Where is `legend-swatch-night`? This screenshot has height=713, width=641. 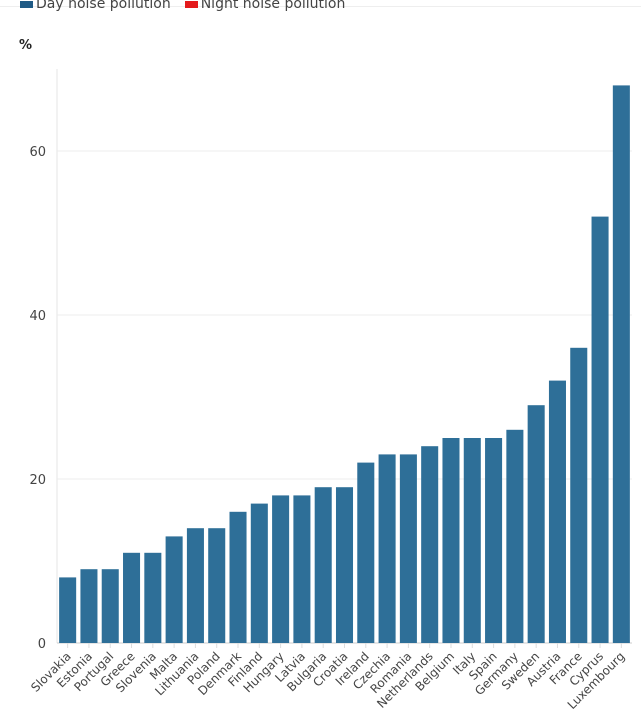 legend-swatch-night is located at coordinates (191, 4).